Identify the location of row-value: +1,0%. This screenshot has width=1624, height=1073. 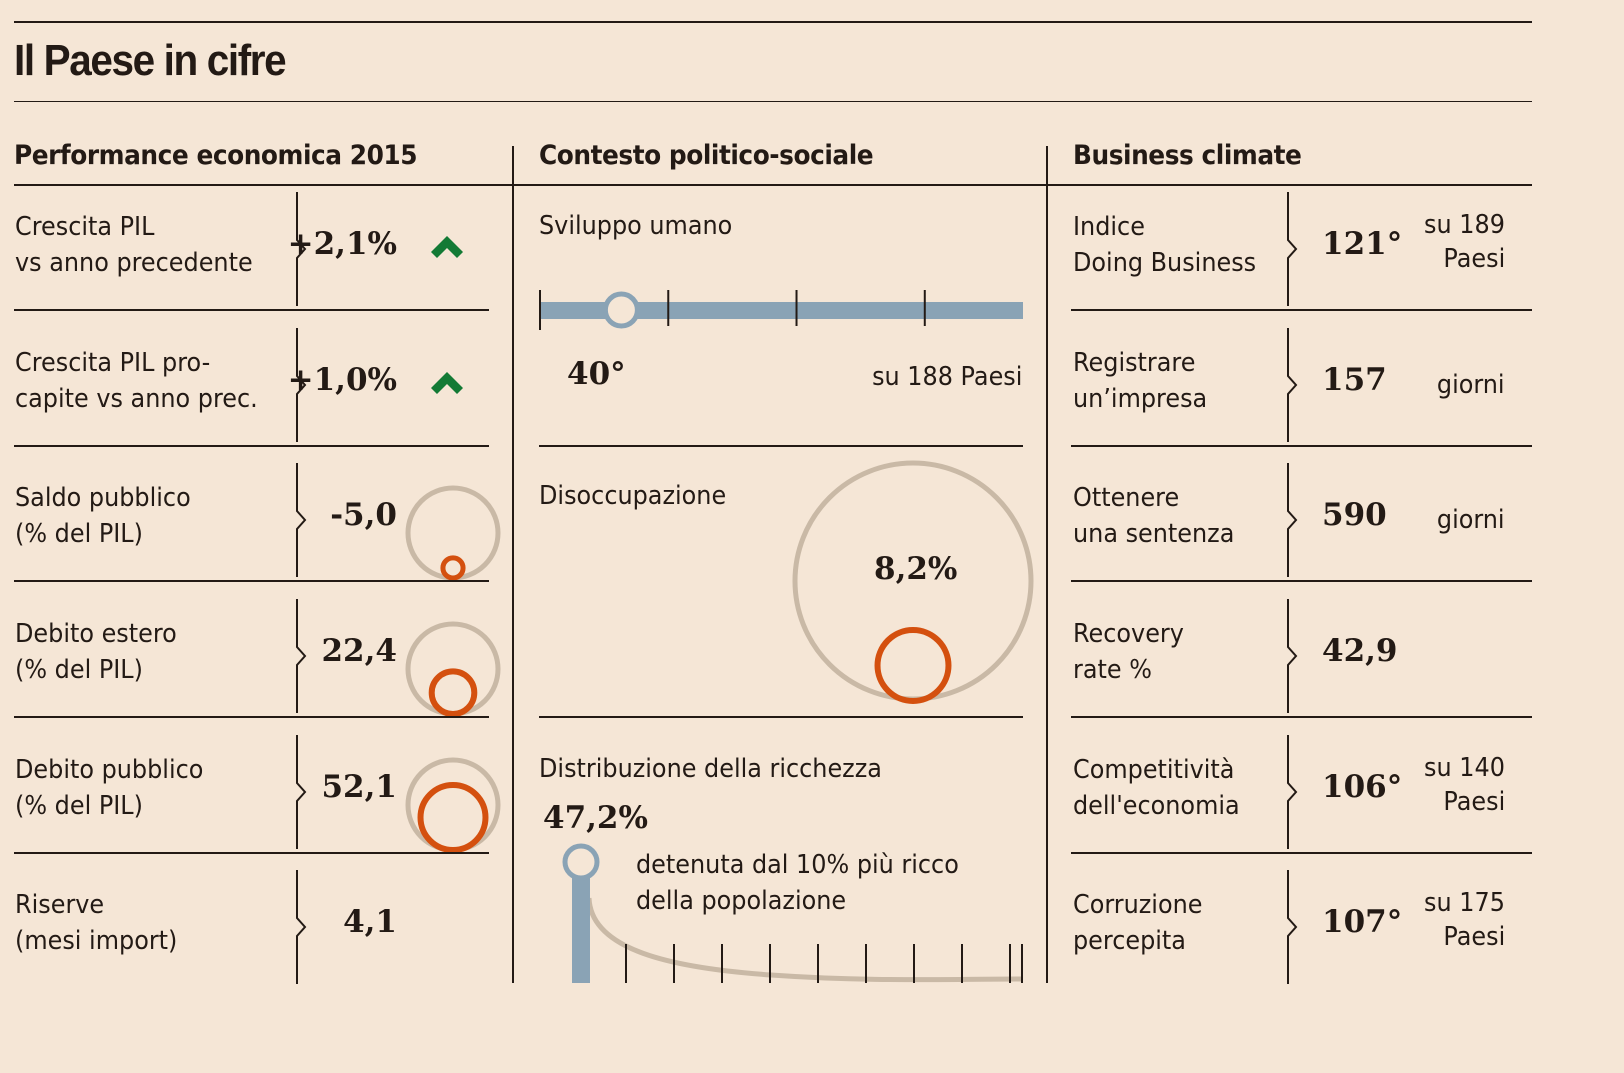
(342, 380).